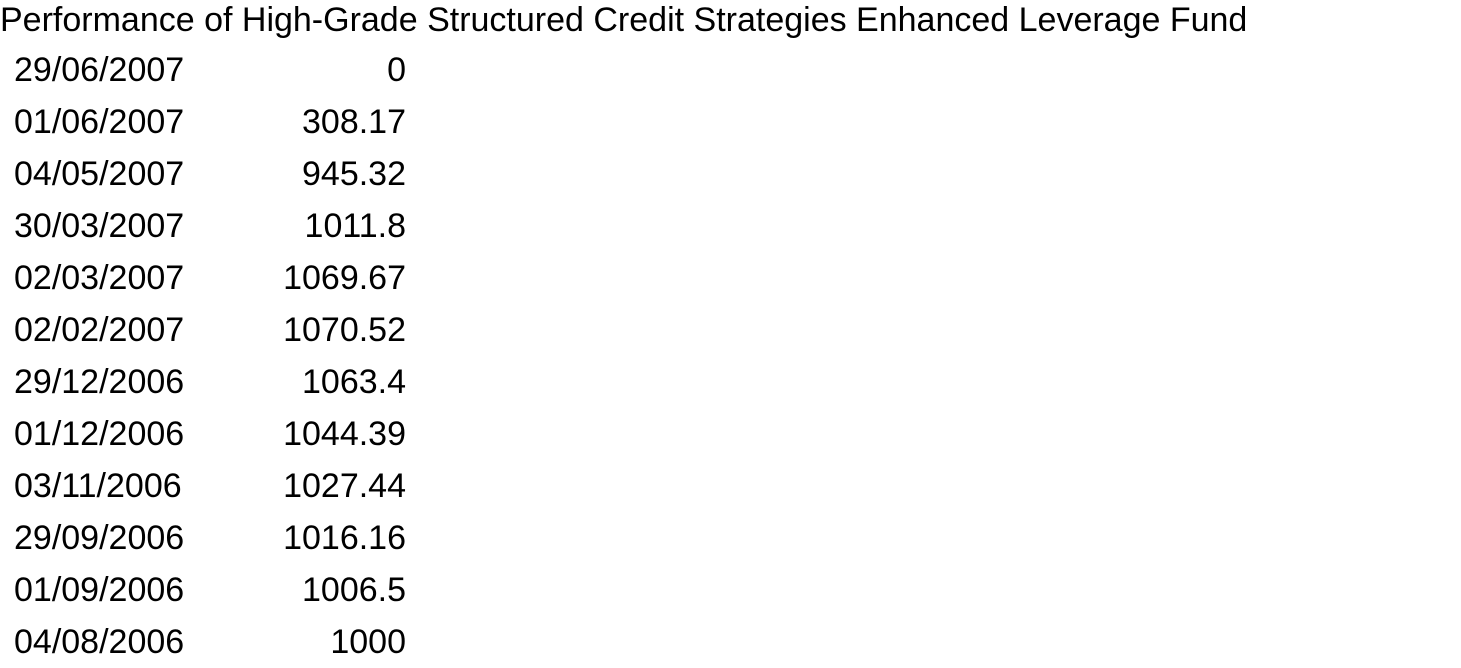 The width and height of the screenshot is (1461, 668). What do you see at coordinates (210, 70) in the screenshot?
I see `table-row: 29/06/2007 0` at bounding box center [210, 70].